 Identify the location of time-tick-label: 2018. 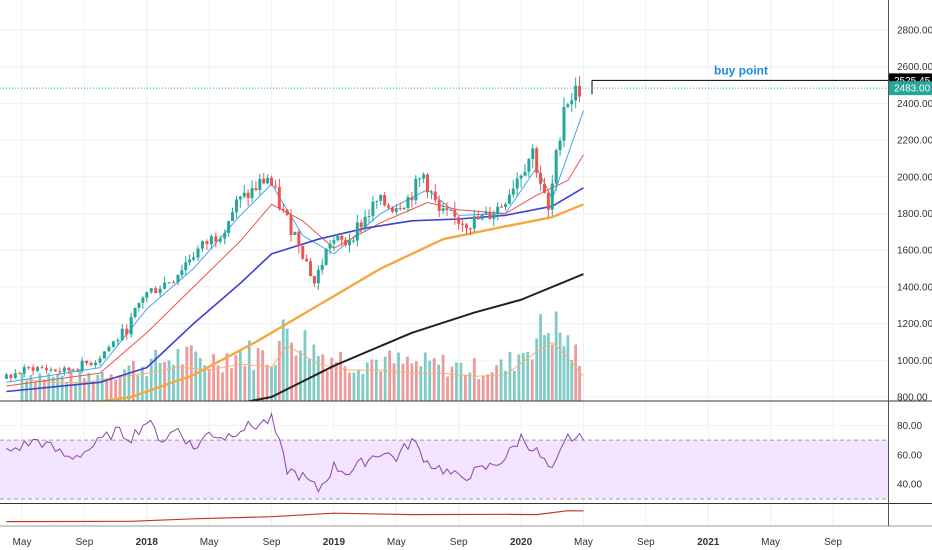
(147, 542).